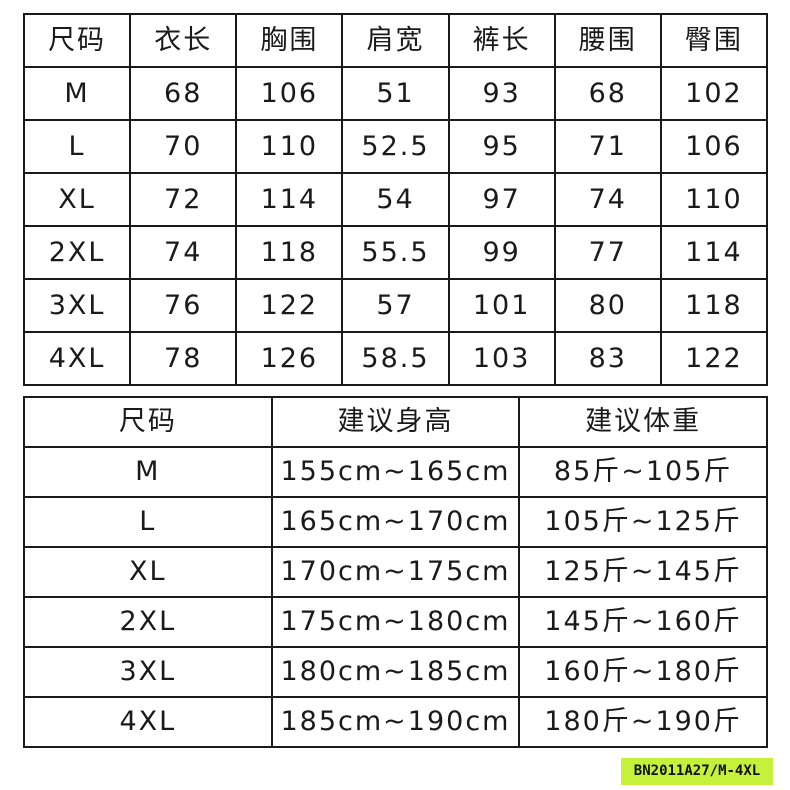  I want to click on column-header: 衣长, so click(183, 40).